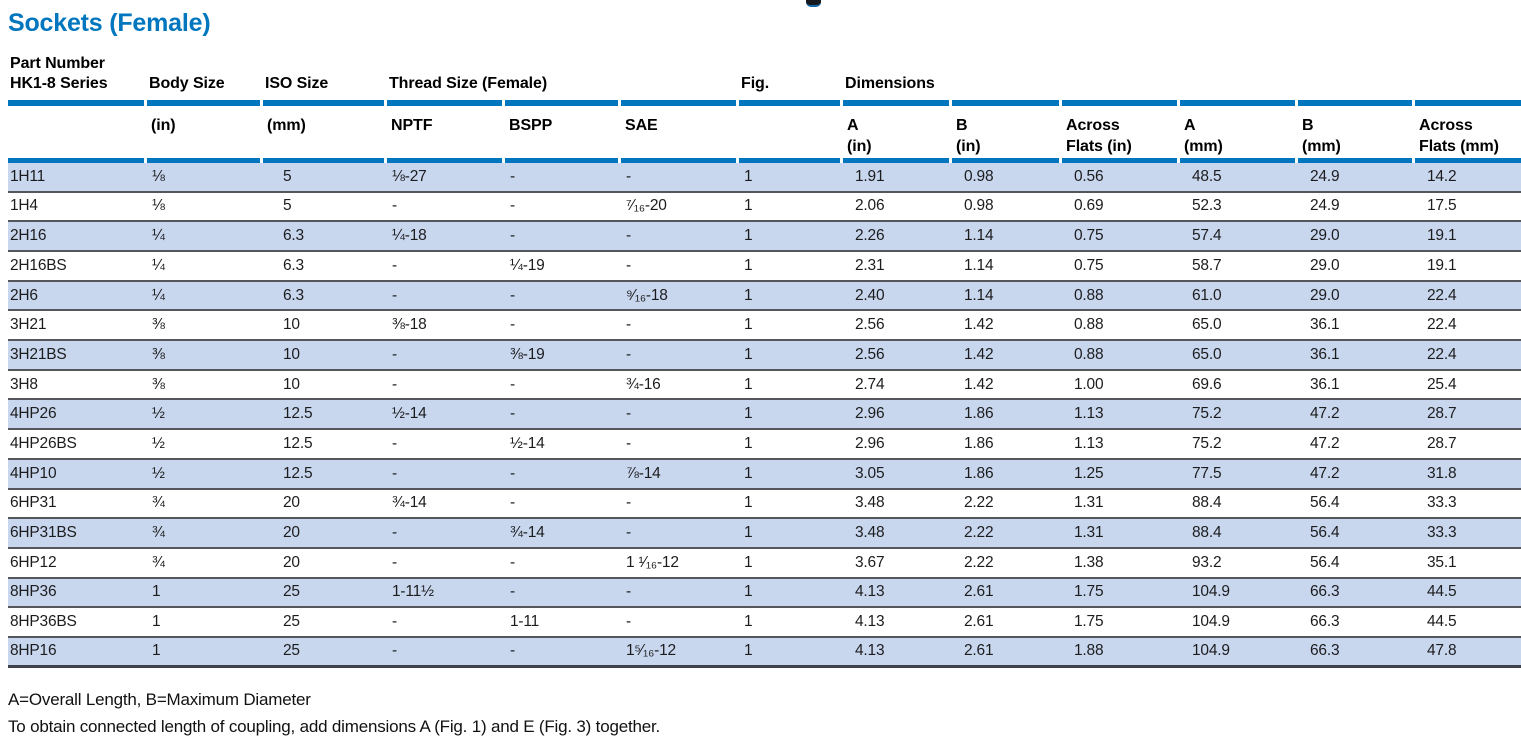 The height and width of the screenshot is (752, 1521). What do you see at coordinates (77, 356) in the screenshot?
I see `part-number-cell: 3H21BS` at bounding box center [77, 356].